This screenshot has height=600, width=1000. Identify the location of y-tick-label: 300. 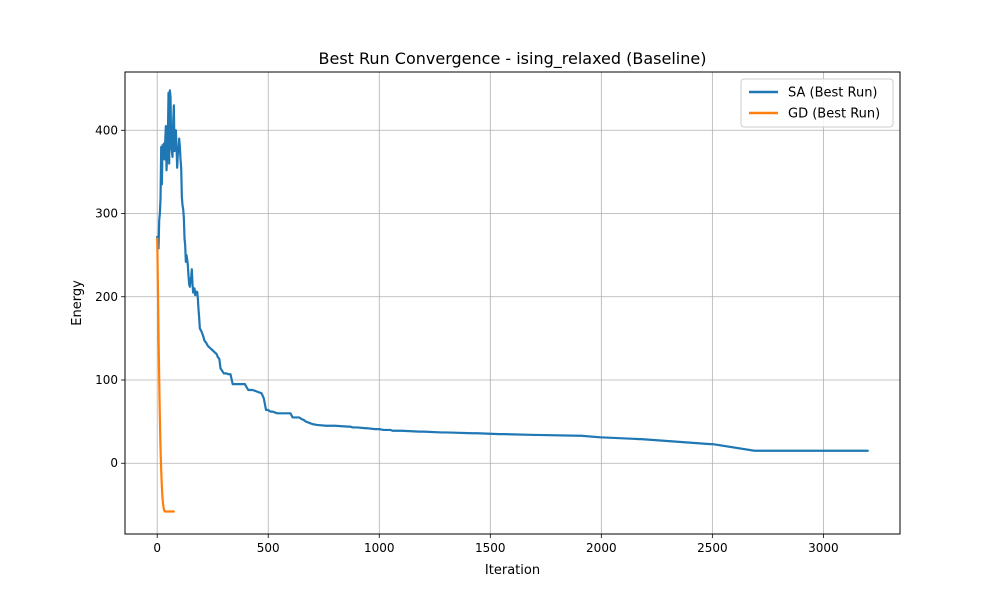
(106, 214).